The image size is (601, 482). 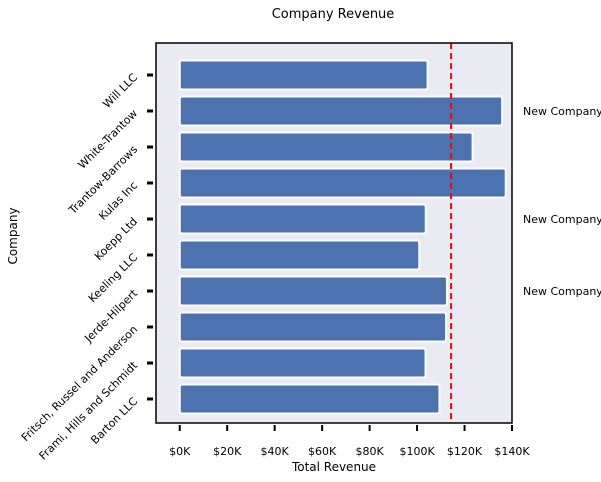 I want to click on x-tick-label: $120K, so click(x=465, y=451).